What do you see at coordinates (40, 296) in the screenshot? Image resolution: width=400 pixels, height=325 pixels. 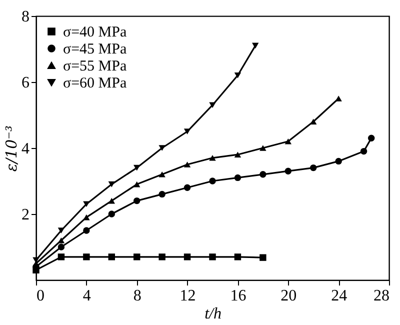 I see `x-tick-label: 0` at bounding box center [40, 296].